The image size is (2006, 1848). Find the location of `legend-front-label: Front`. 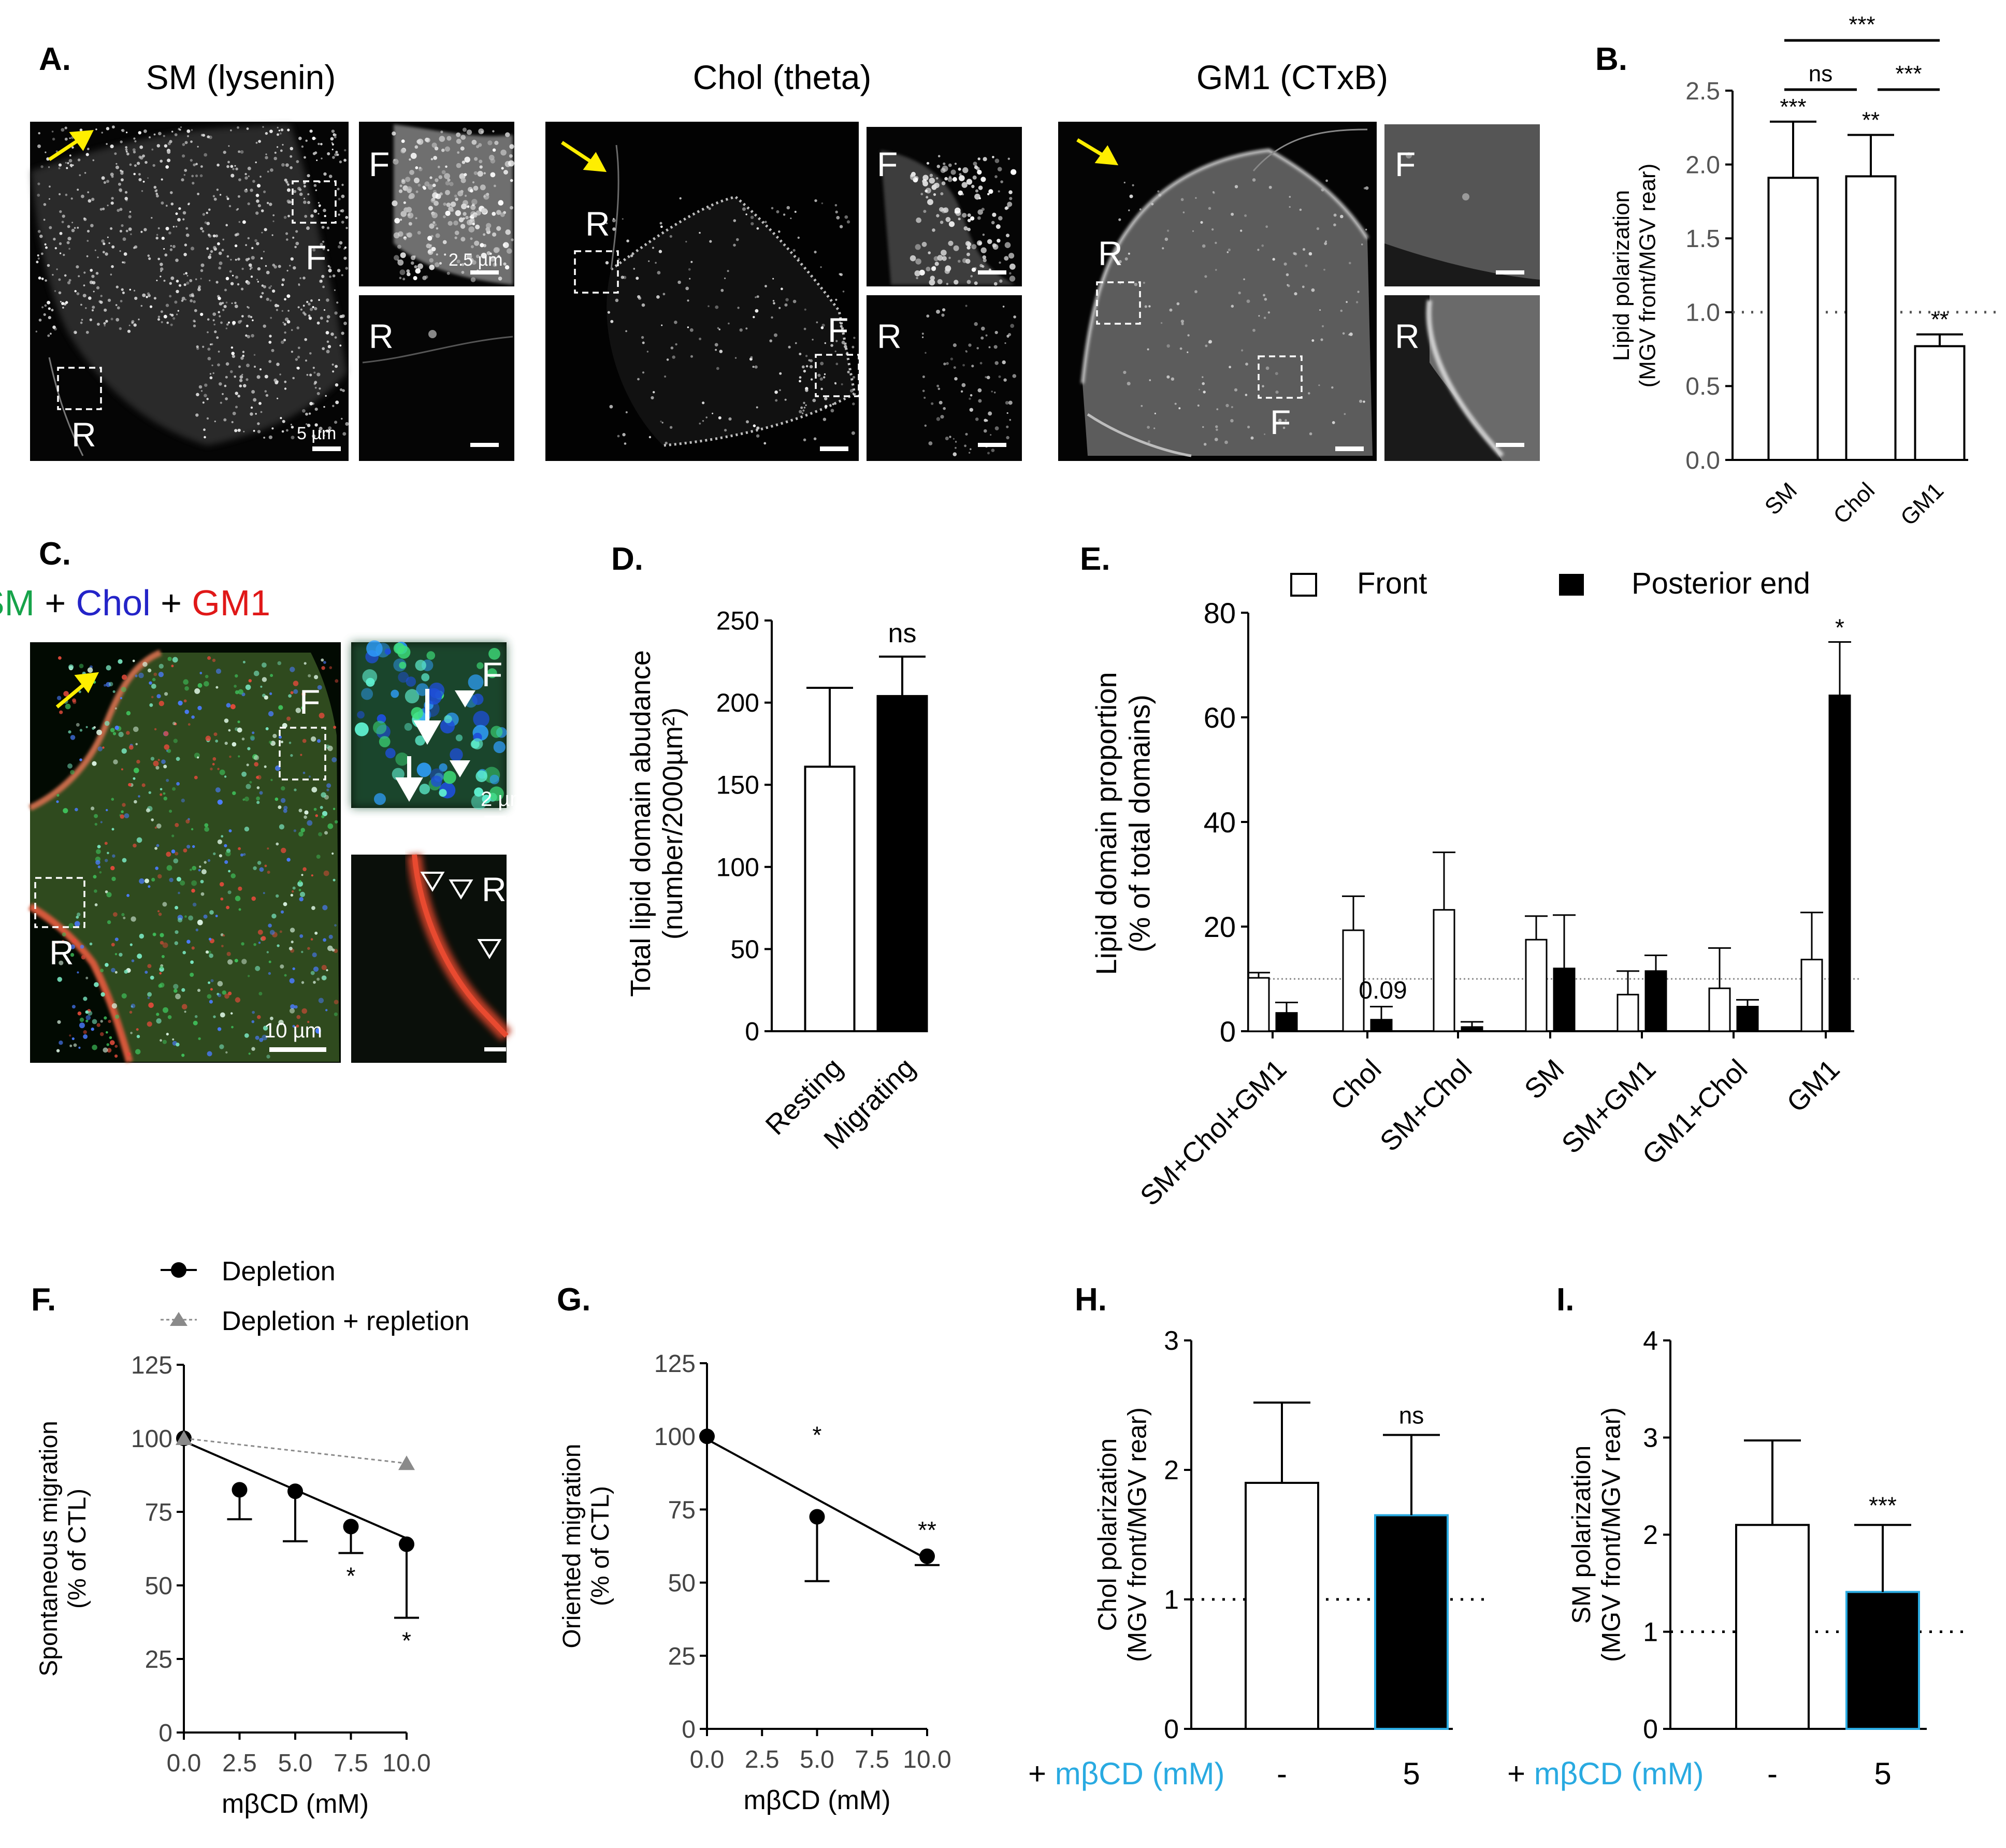

legend-front-label: Front is located at coordinates (1392, 584).